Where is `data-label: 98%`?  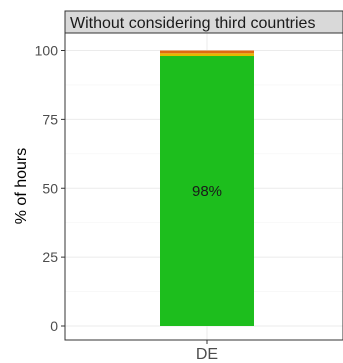
data-label: 98% is located at coordinates (207, 191).